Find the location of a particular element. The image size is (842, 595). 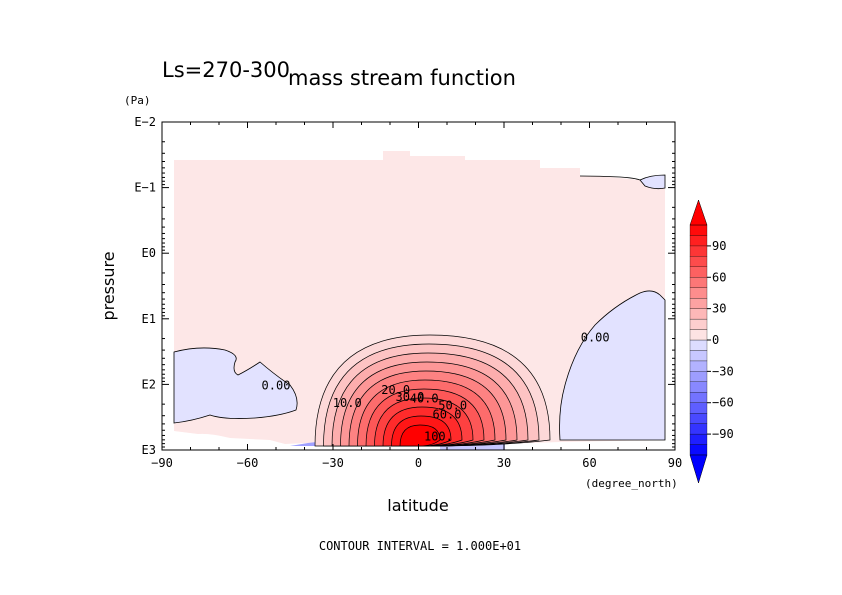

colorbar-label: 0 is located at coordinates (715, 340).